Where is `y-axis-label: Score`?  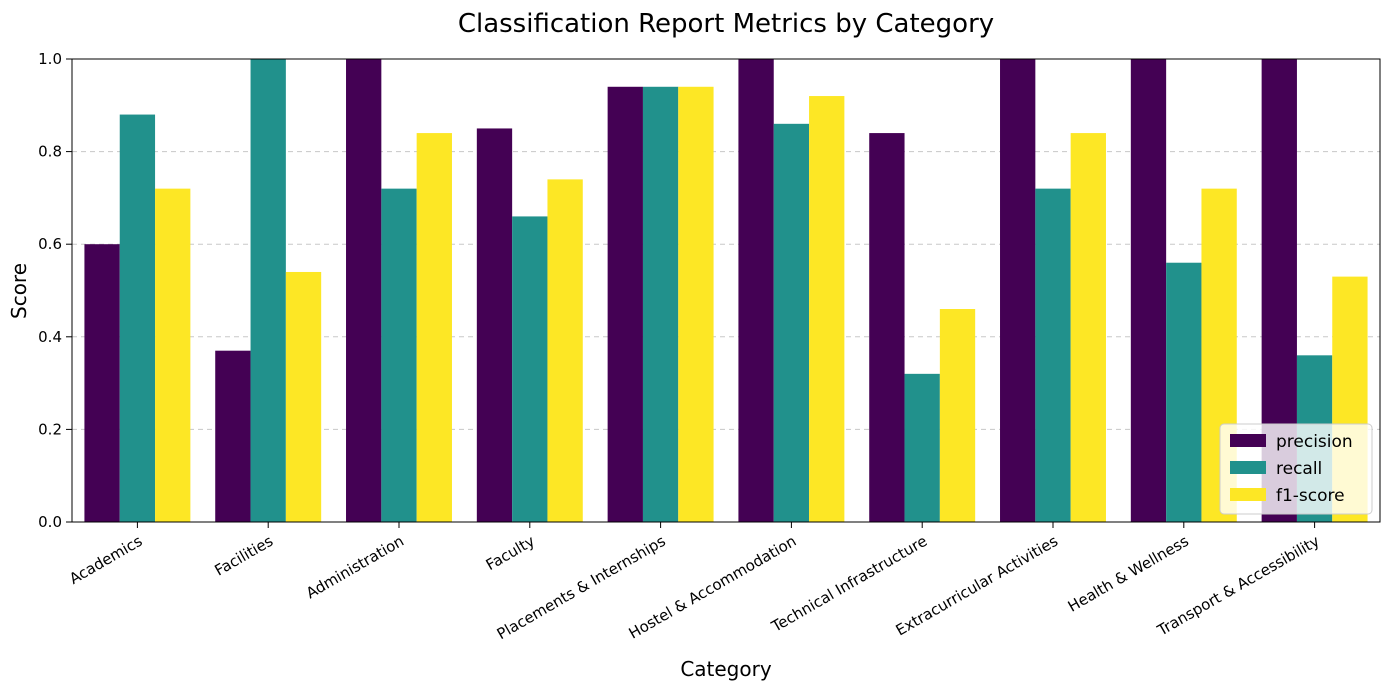
y-axis-label: Score is located at coordinates (19, 291).